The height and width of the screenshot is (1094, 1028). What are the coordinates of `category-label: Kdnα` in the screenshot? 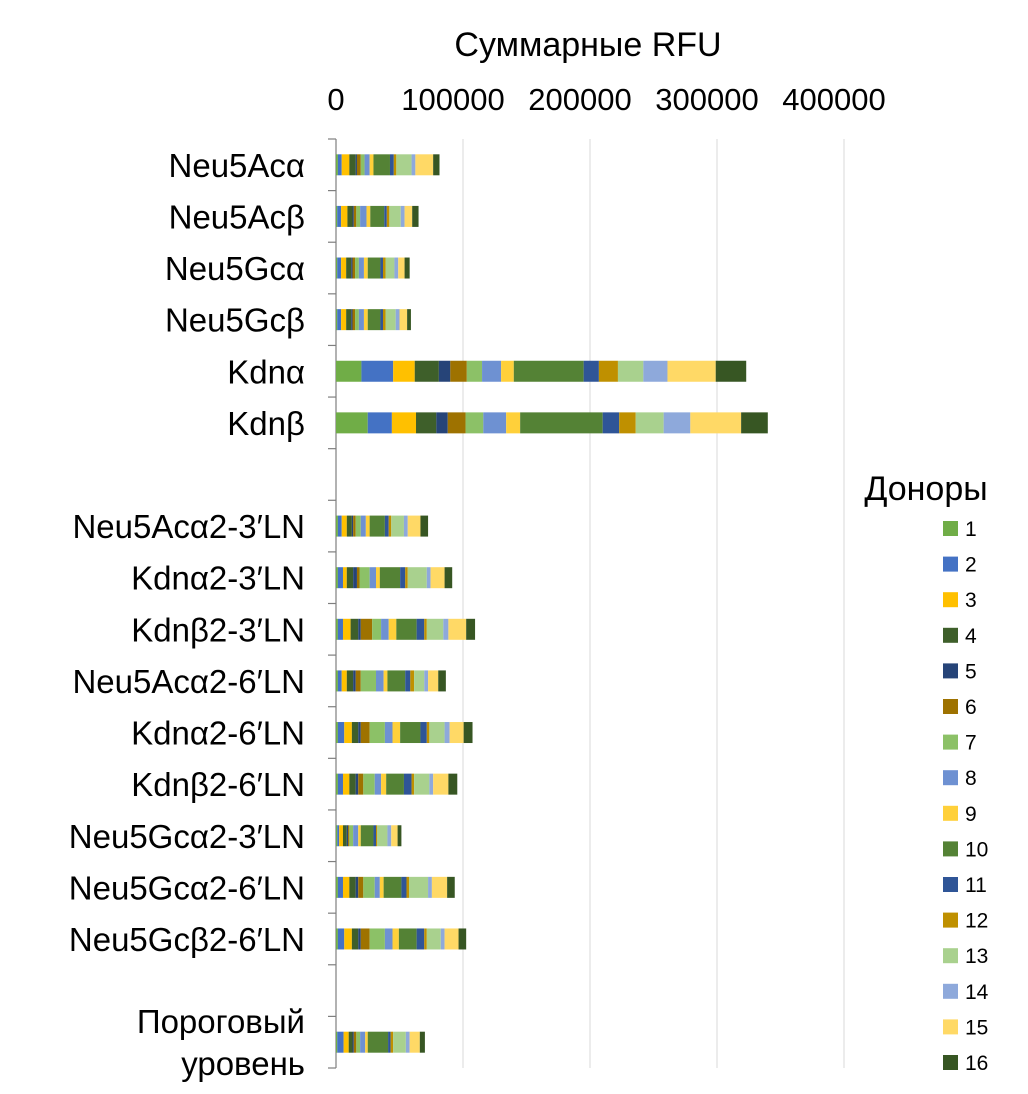 It's located at (266, 371).